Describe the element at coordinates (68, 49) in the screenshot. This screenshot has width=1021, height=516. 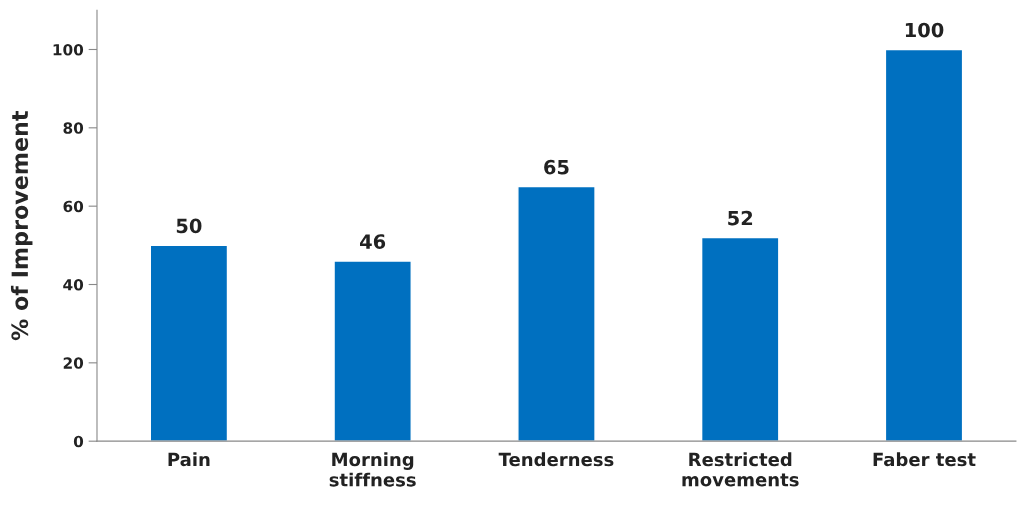
I see `y-tick-label: 100` at that location.